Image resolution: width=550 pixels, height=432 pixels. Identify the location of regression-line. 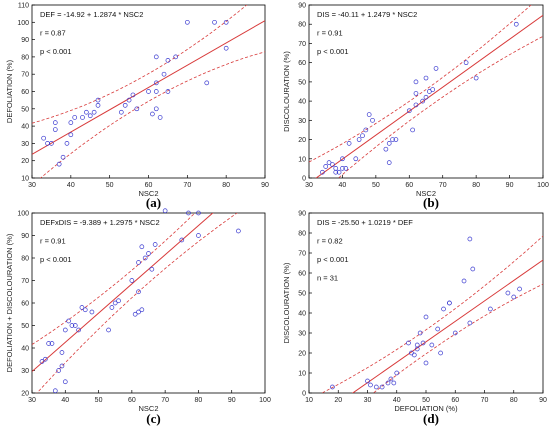
(148, 87).